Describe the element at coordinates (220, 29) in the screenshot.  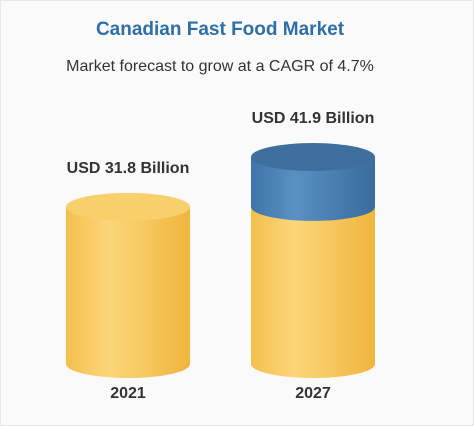
I see `chart-title: Canadian Fast Food Market` at that location.